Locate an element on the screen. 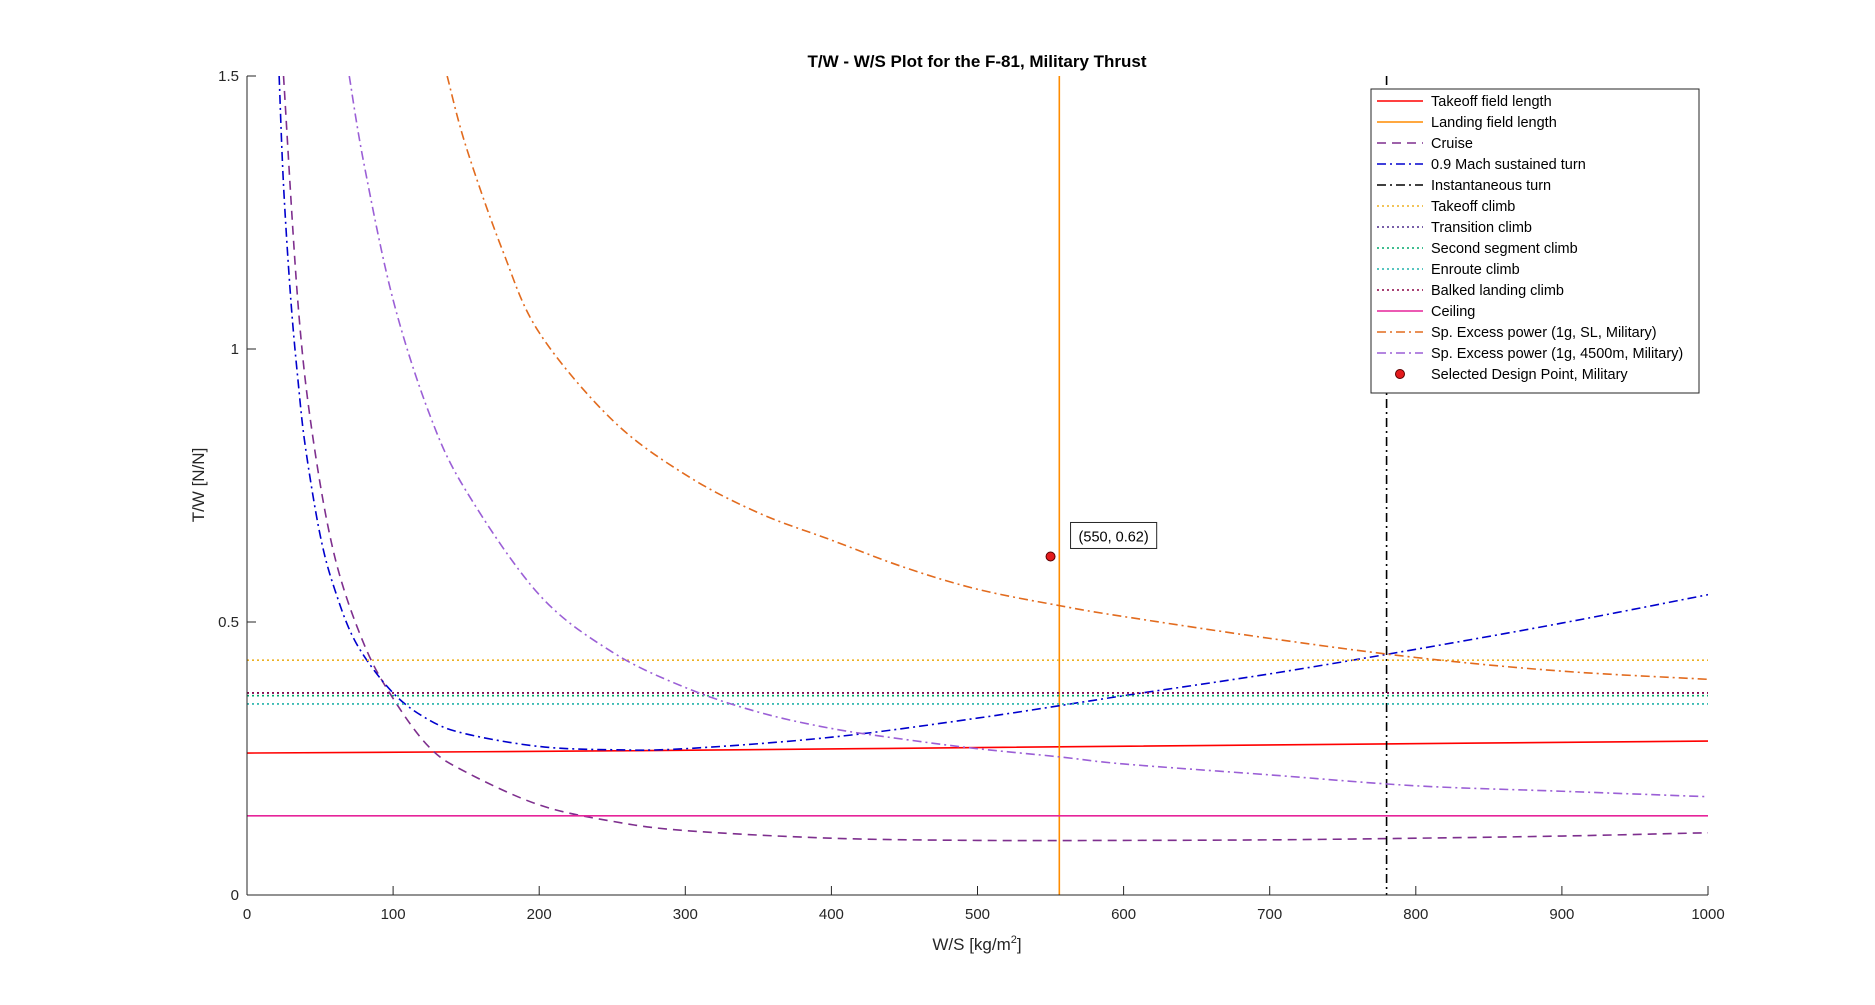 The width and height of the screenshot is (1875, 1005). x-tick-label: 800 is located at coordinates (1415, 914).